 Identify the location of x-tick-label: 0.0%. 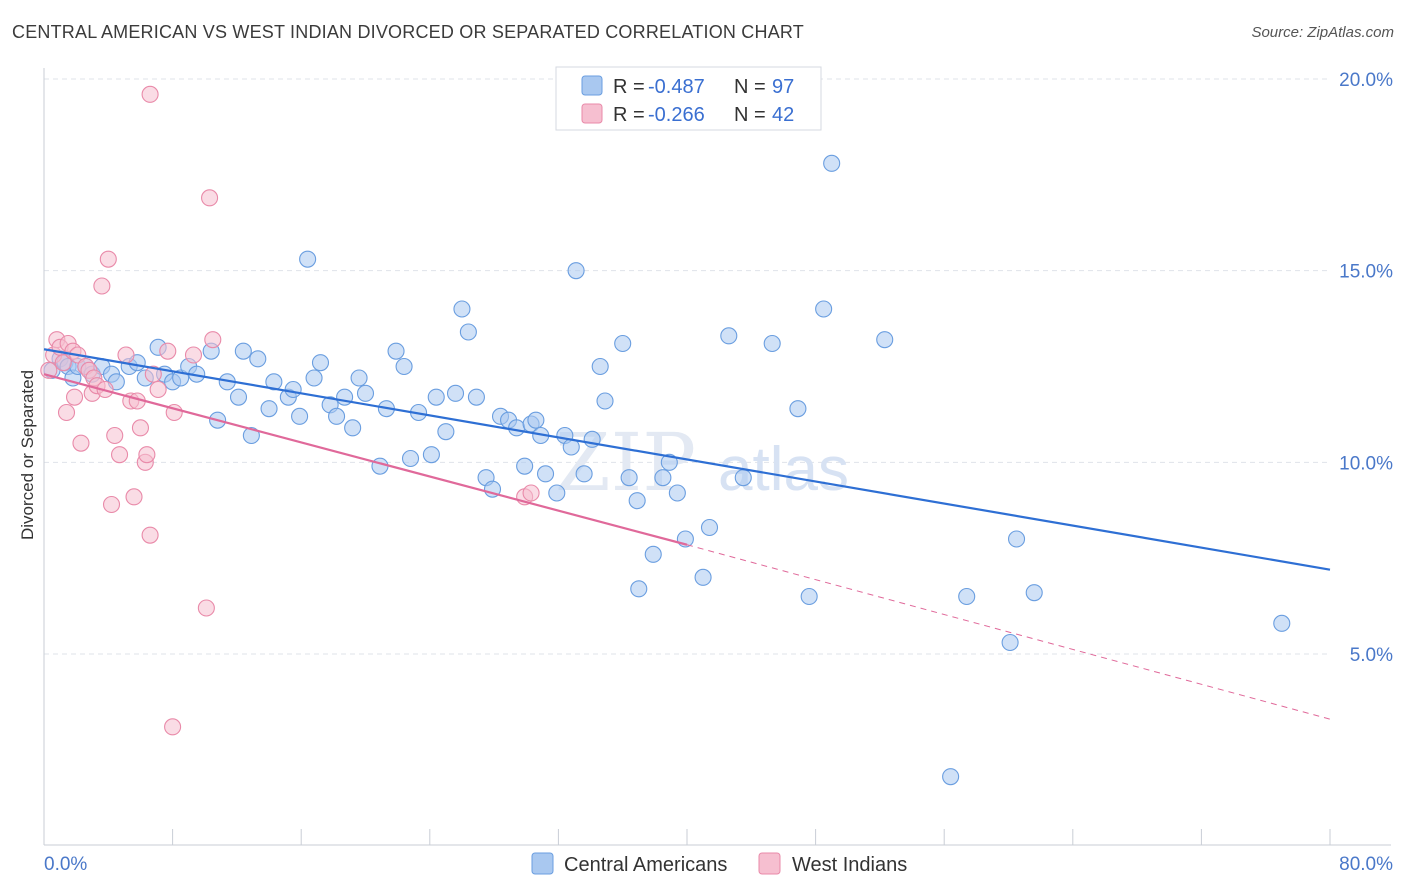
(65, 864).